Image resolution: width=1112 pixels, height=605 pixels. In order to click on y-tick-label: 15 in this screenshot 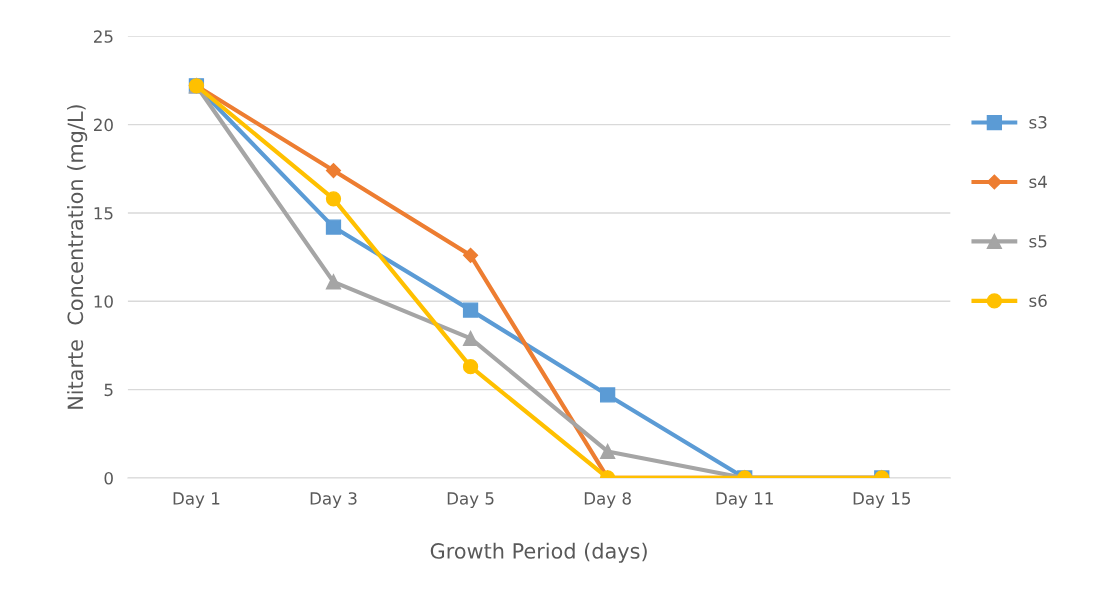, I will do `click(103, 213)`.